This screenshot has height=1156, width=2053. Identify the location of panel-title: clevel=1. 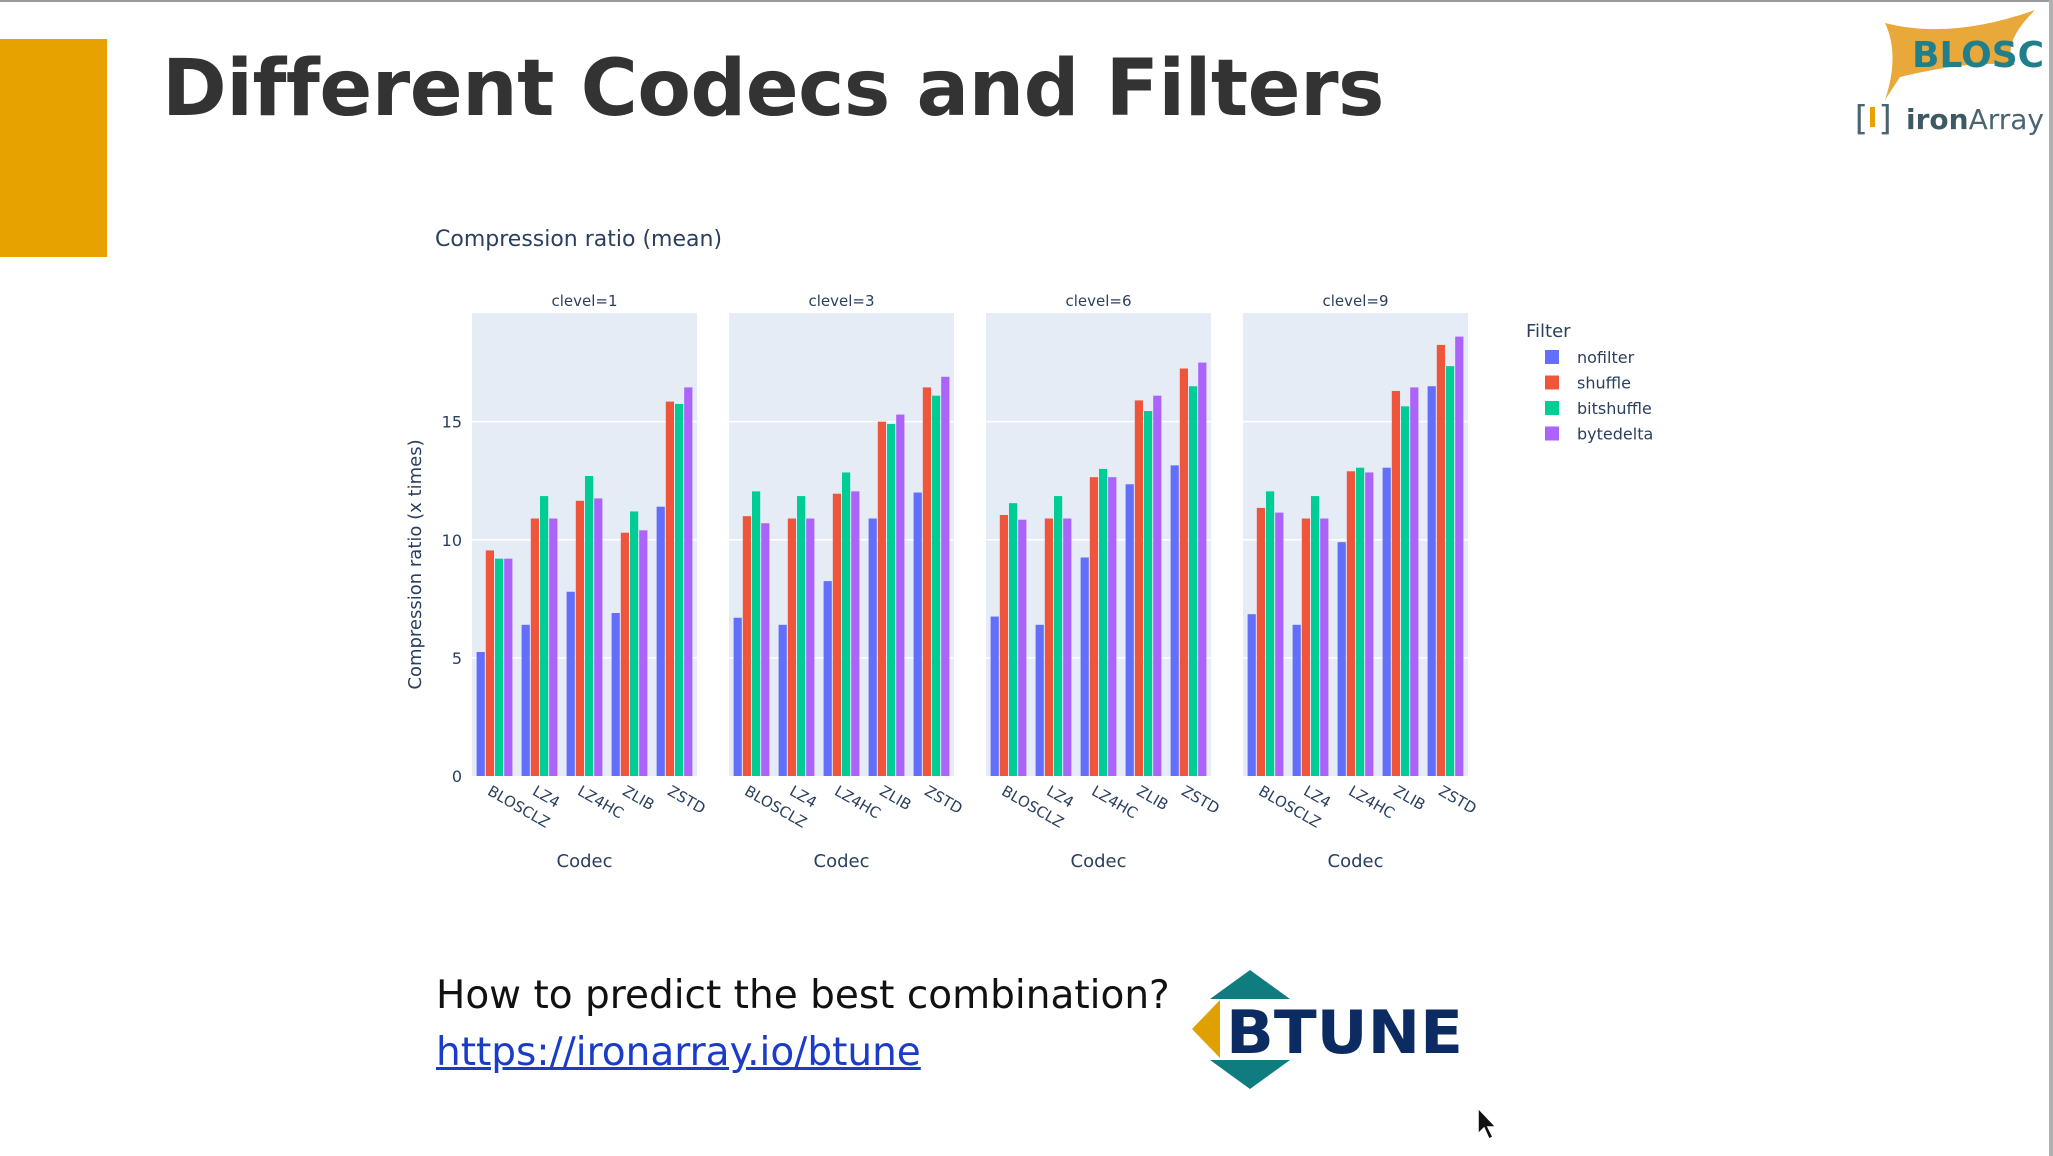
(584, 301).